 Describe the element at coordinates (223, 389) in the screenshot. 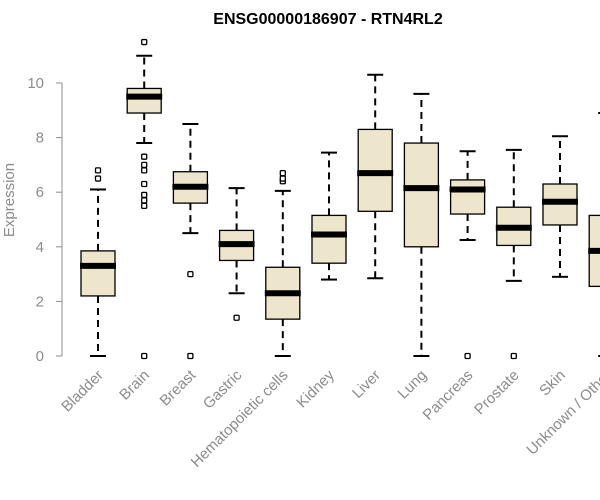

I see `x-category-label: Gastric` at that location.